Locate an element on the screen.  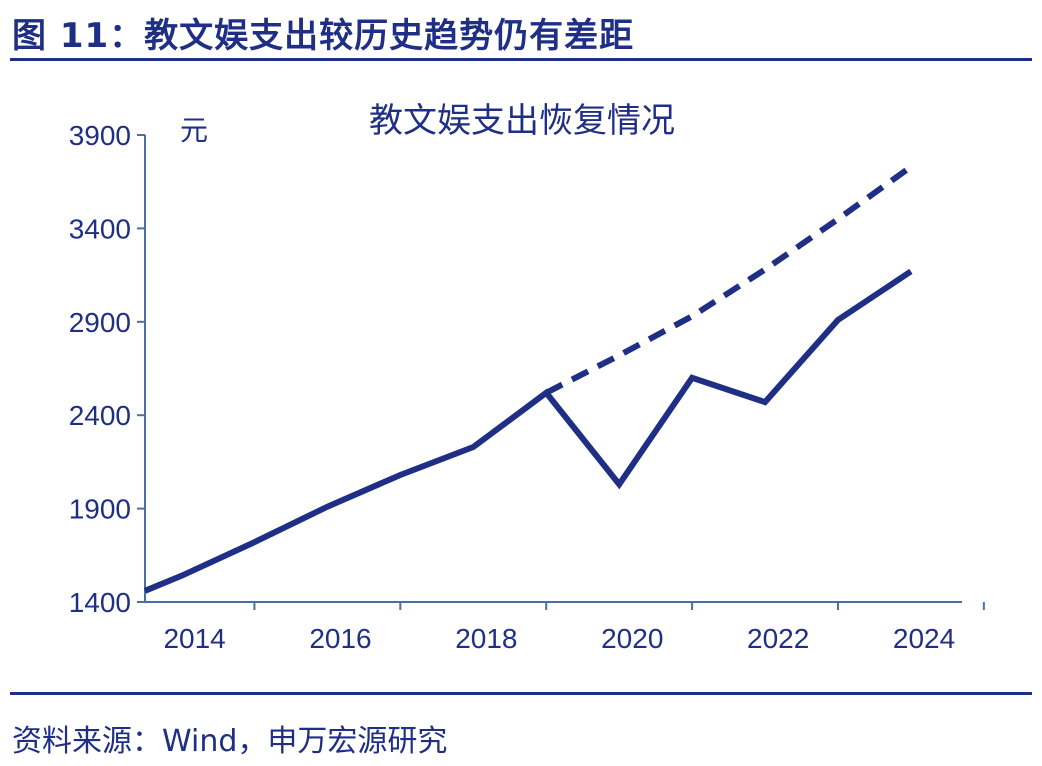
x-tick-label: 2018 is located at coordinates (486, 638).